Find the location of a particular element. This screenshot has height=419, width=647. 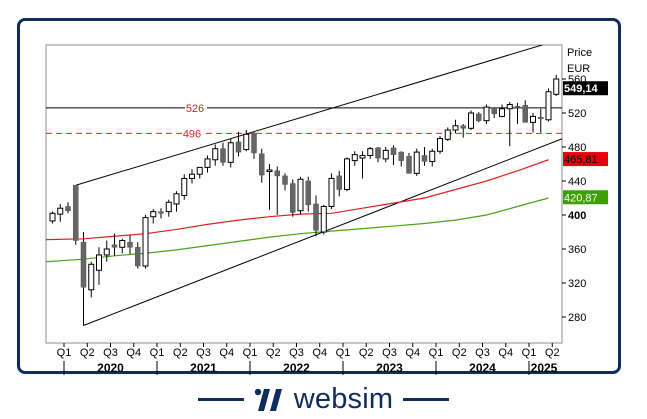

x-year-label: 2024 is located at coordinates (482, 368).